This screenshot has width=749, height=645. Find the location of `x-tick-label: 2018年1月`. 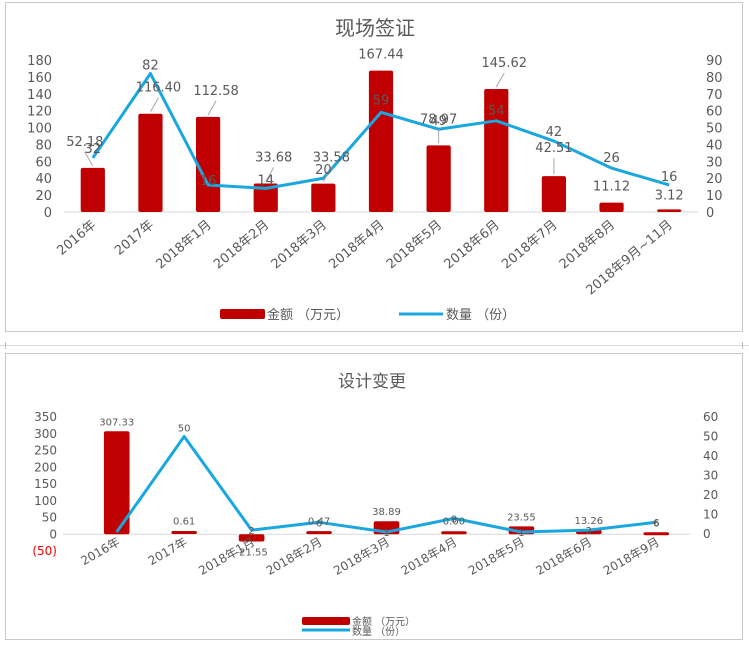

x-tick-label: 2018年1月 is located at coordinates (183, 245).